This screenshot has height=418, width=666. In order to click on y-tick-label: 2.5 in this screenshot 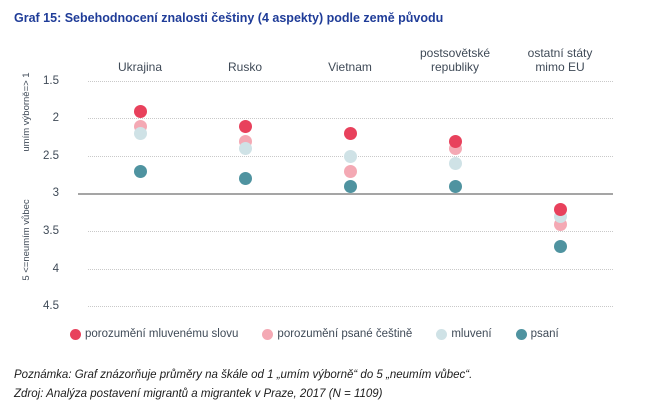, I will do `click(51, 155)`.